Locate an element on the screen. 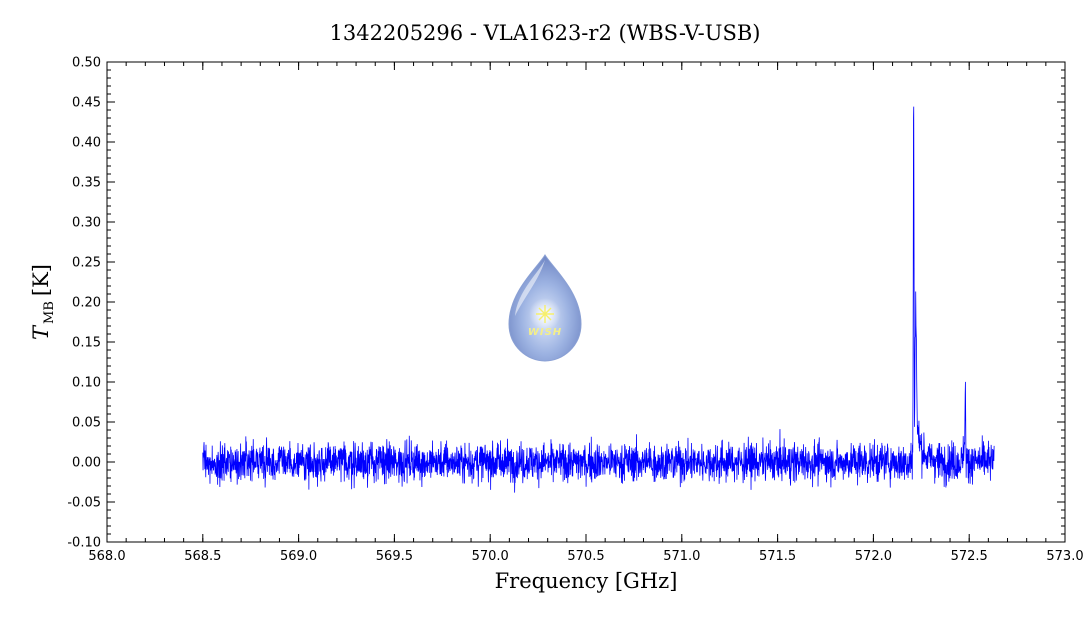 This screenshot has height=618, width=1090. x-tick-label: 571.0 is located at coordinates (681, 556).